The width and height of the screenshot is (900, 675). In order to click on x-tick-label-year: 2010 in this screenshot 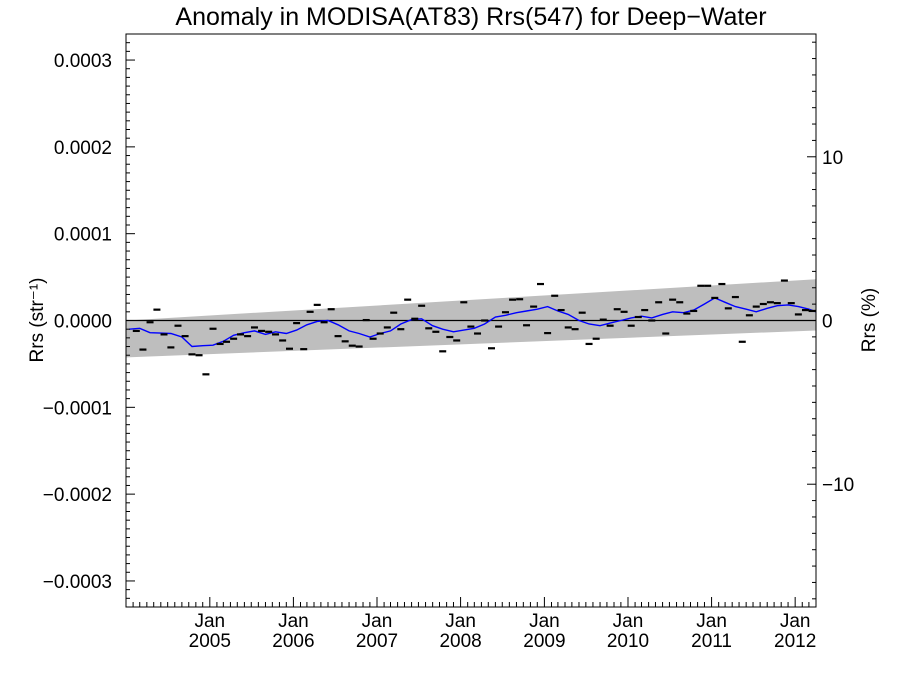, I will do `click(628, 641)`.